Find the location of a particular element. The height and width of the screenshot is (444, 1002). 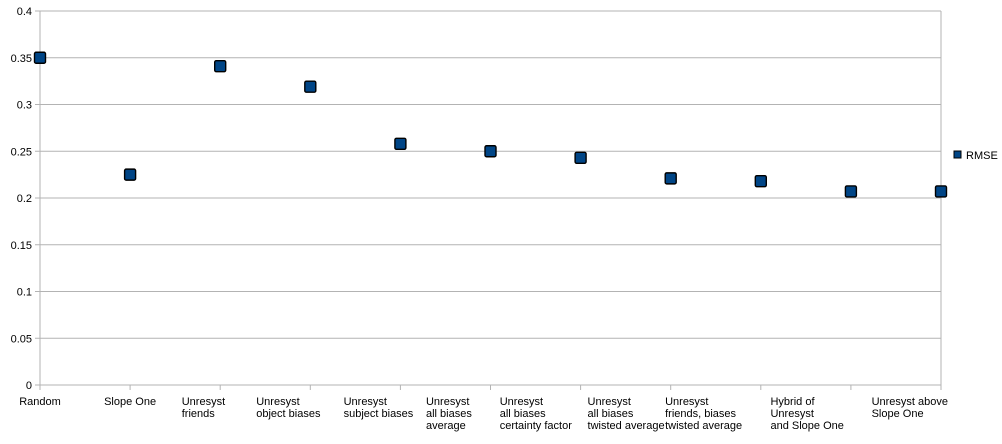

x-category-label: Unresyst all biases average is located at coordinates (449, 414).